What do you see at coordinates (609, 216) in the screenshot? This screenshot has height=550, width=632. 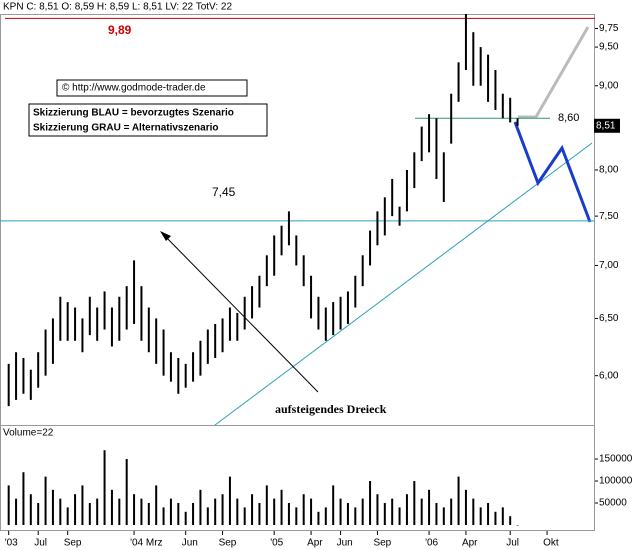 I see `y-tick-label: 7,50` at bounding box center [609, 216].